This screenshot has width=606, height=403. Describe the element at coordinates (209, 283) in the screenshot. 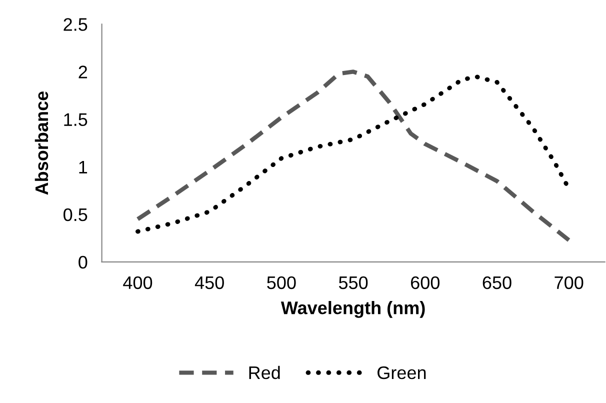

I see `x-tick-label: 450` at that location.